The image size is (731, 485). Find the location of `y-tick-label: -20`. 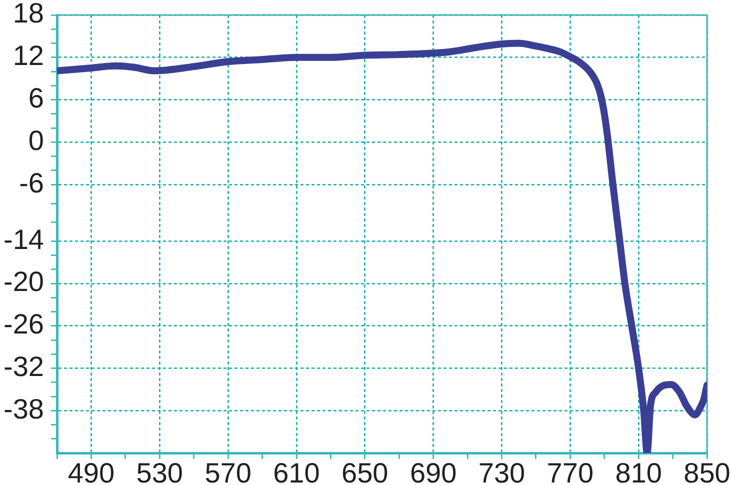

y-tick-label: -20 is located at coordinates (24, 282).